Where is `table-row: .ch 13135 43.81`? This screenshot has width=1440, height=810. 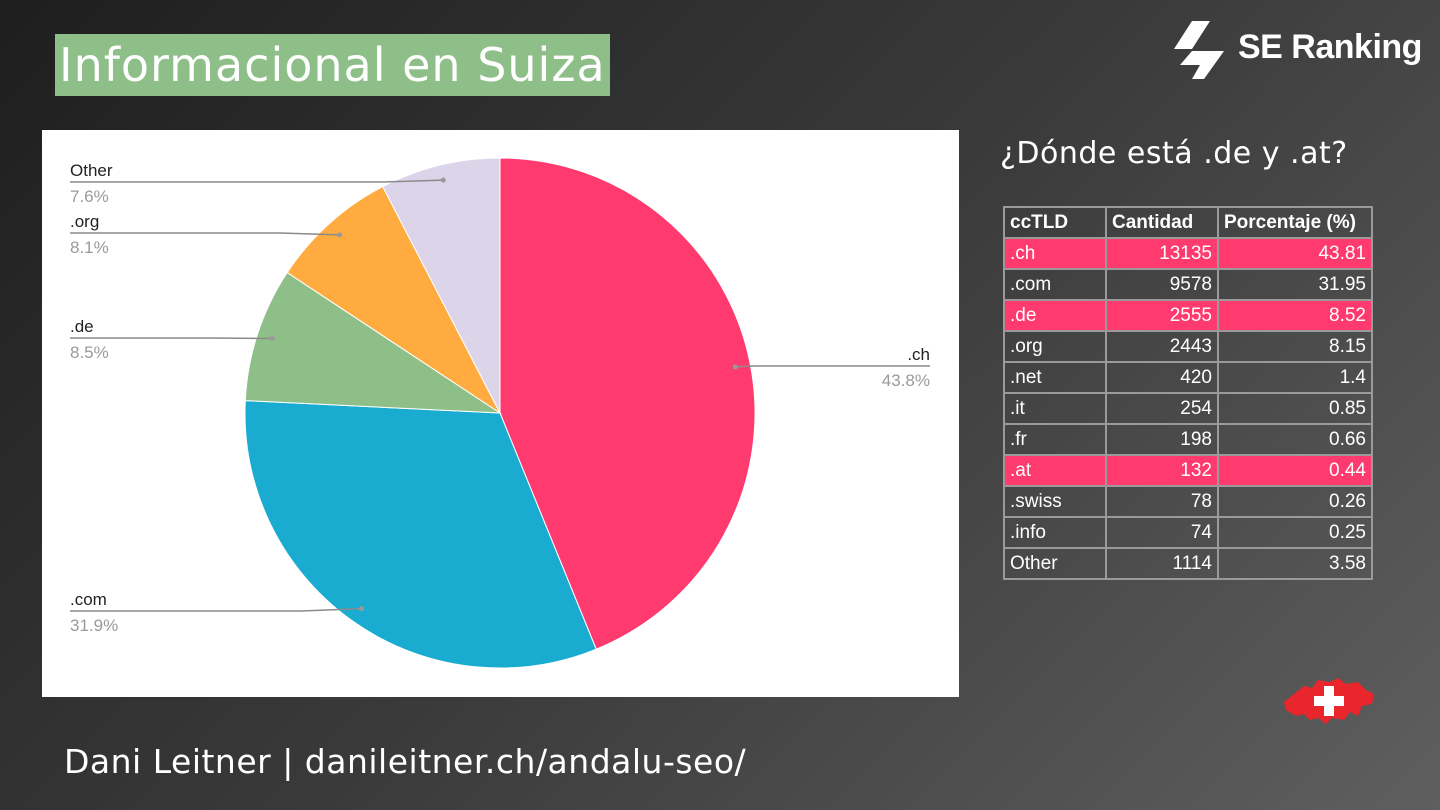 table-row: .ch 13135 43.81 is located at coordinates (1188, 253).